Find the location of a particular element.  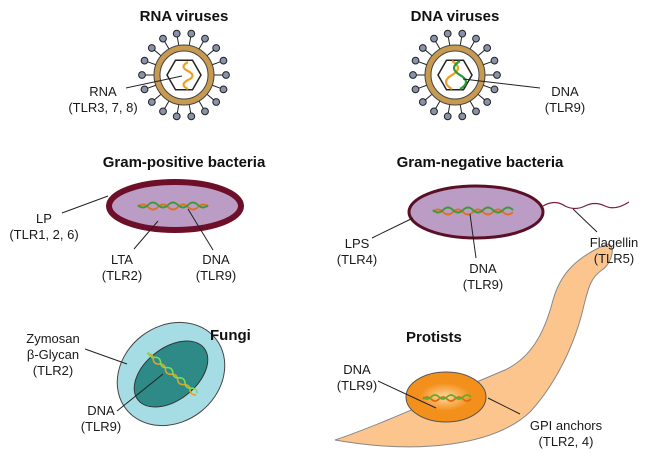

protist-dna-label: DNA is located at coordinates (357, 369).